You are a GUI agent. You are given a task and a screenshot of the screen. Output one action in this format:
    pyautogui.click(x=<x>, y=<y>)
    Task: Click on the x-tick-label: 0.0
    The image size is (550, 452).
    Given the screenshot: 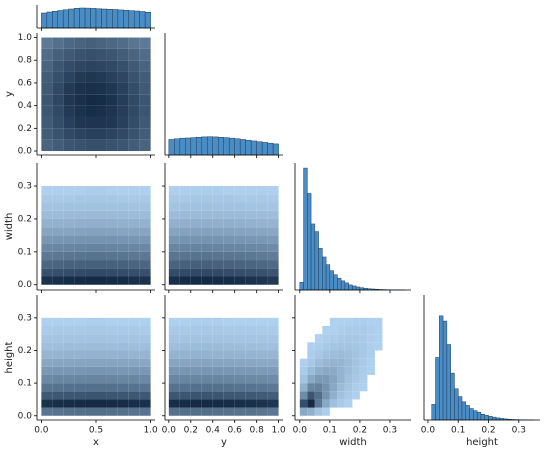 What is the action you would take?
    pyautogui.click(x=428, y=431)
    